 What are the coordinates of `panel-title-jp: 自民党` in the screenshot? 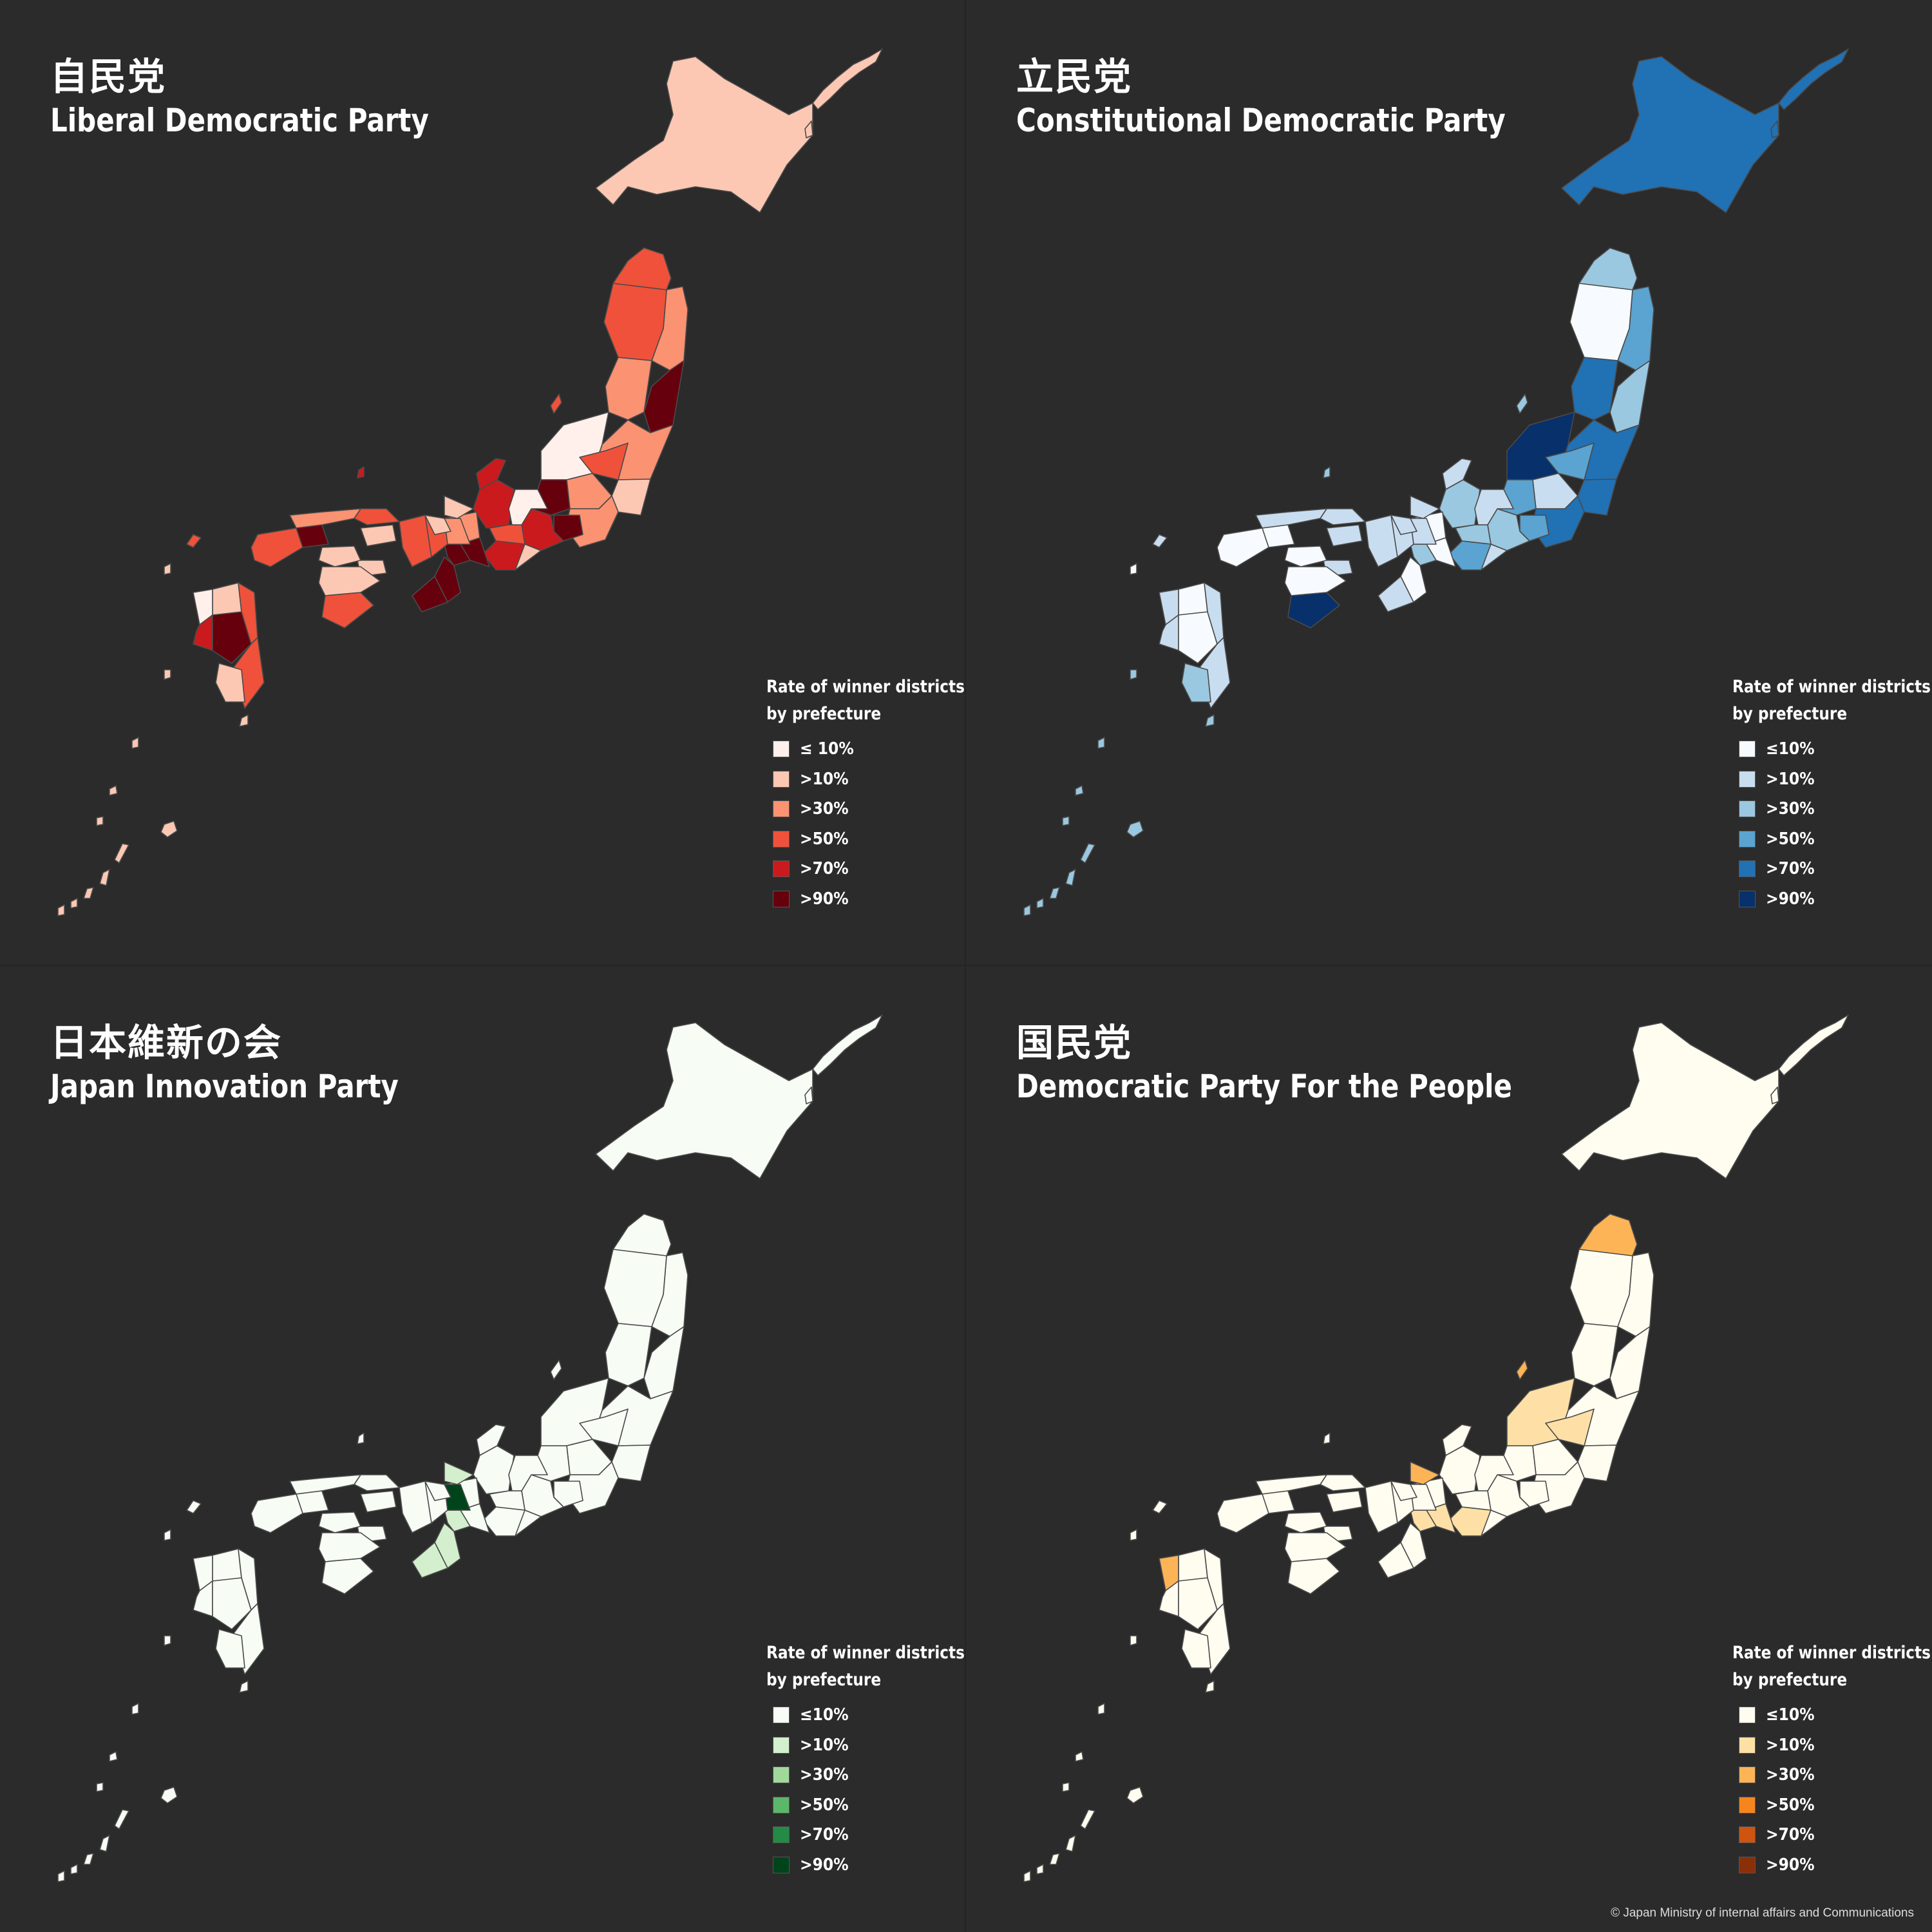 It's located at (108, 77).